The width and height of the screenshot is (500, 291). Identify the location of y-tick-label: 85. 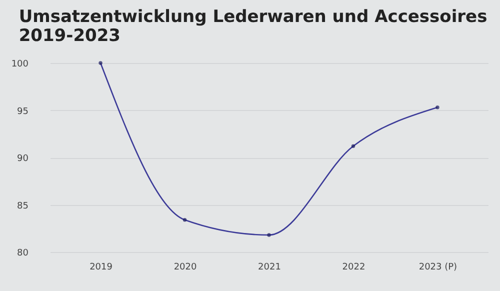
(22, 206).